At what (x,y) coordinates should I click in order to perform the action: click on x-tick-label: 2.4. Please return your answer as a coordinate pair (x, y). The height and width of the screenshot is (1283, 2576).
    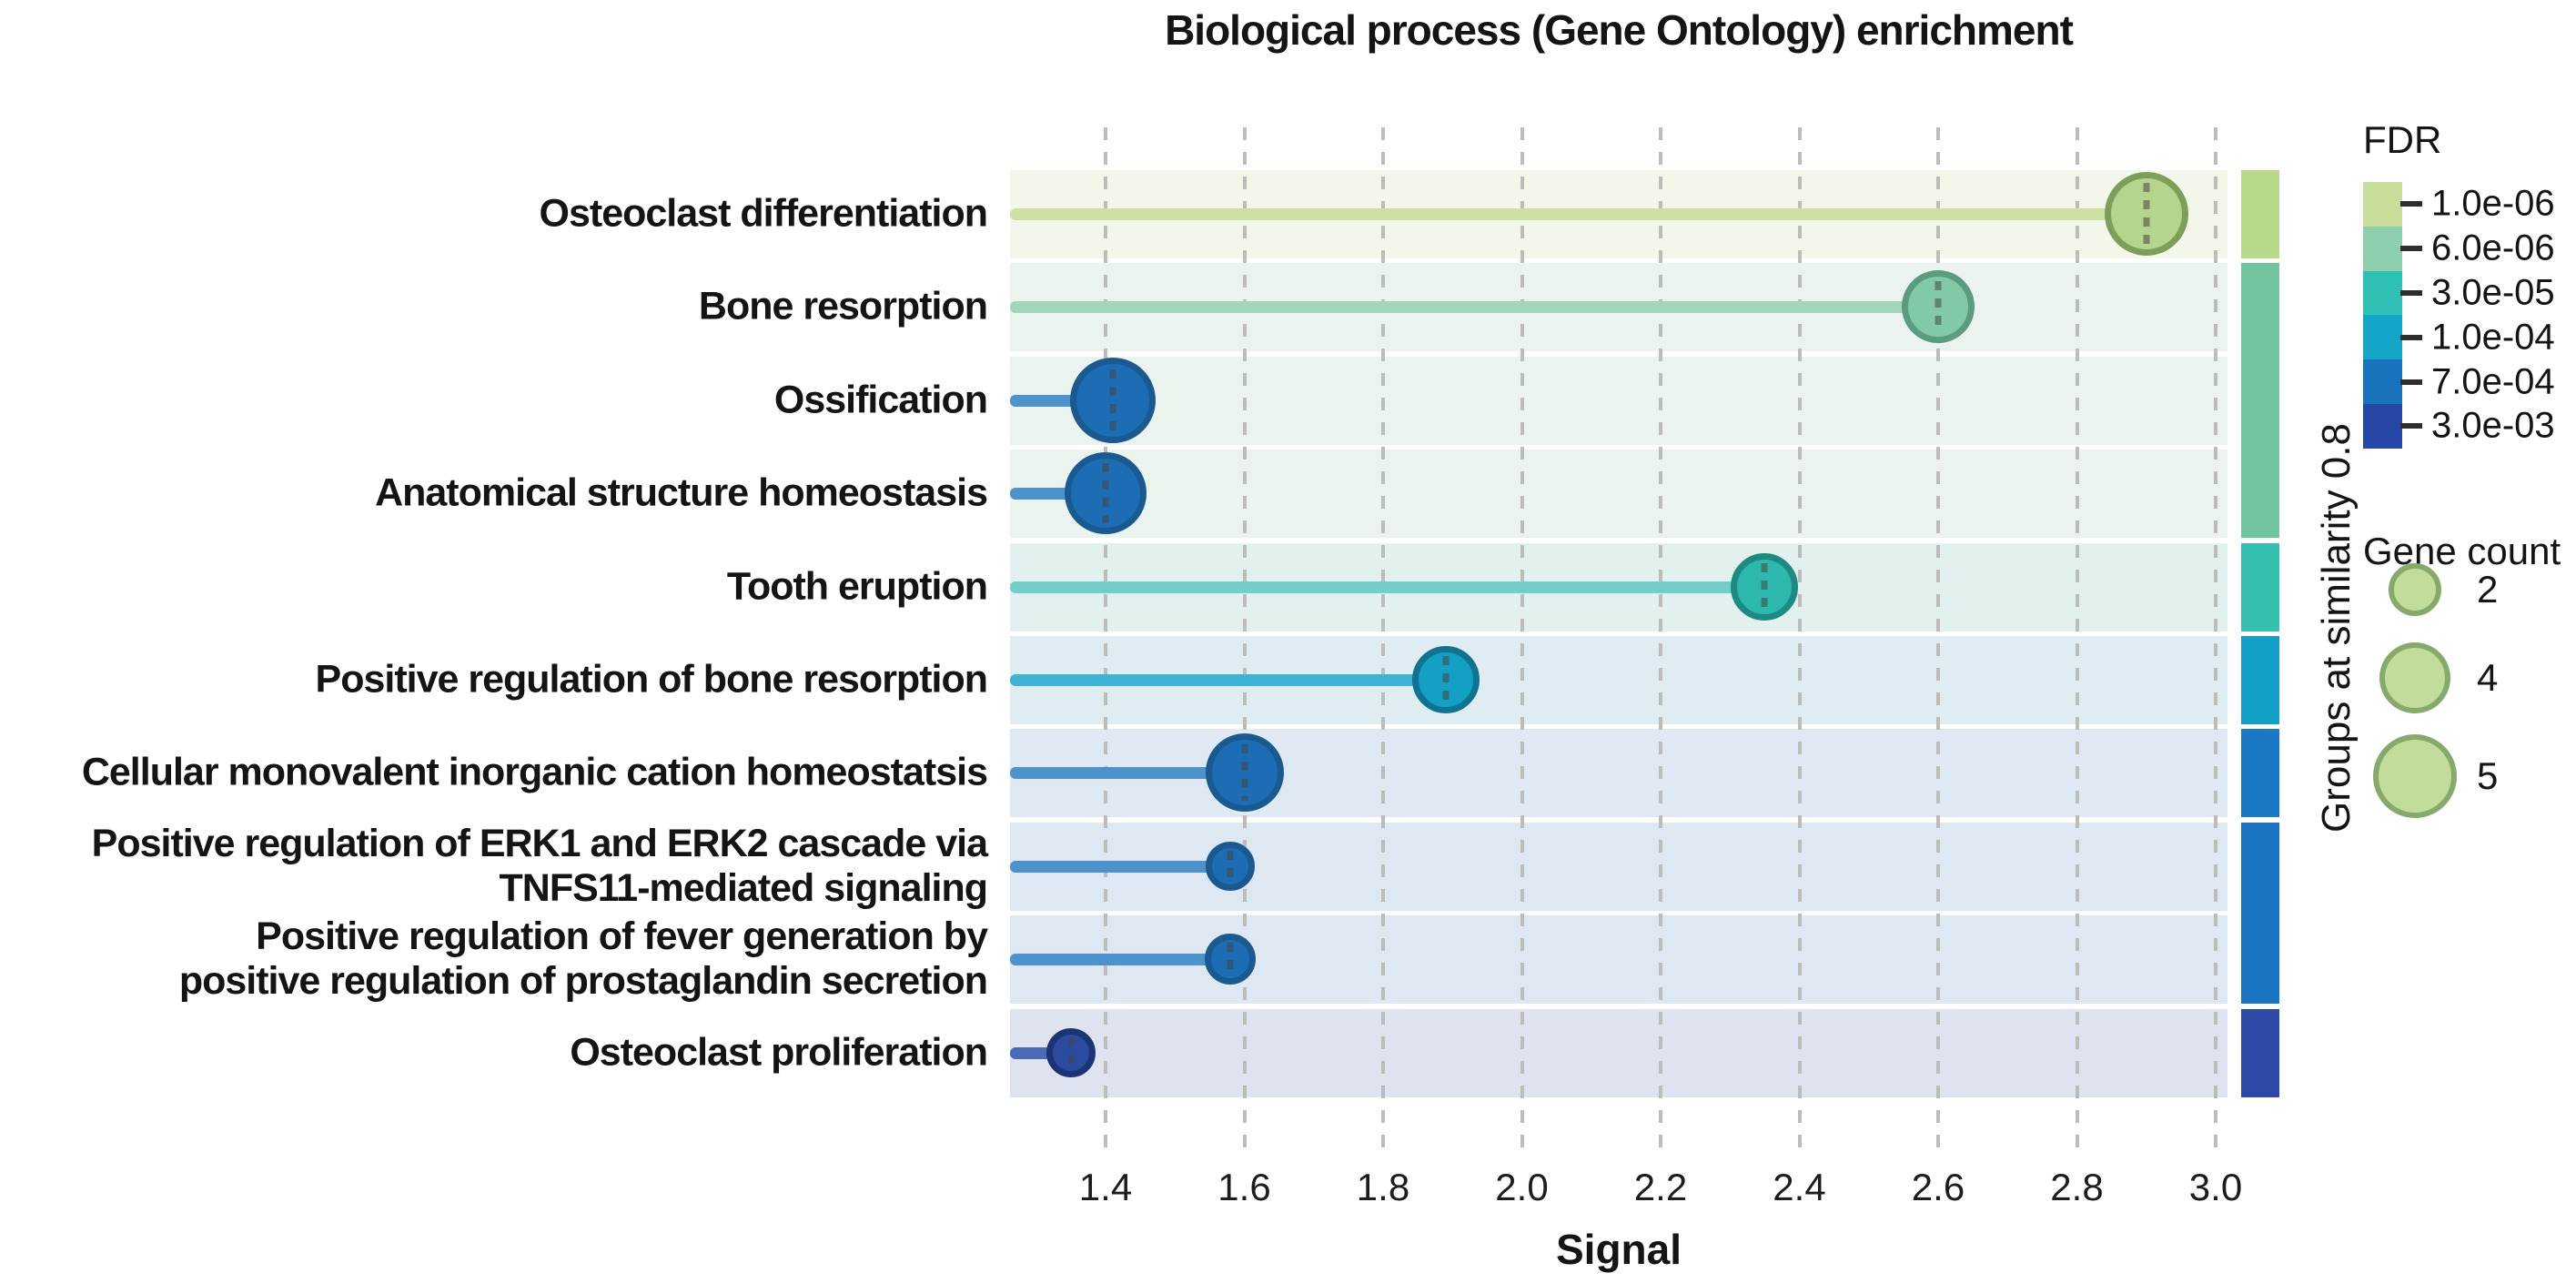
    Looking at the image, I should click on (1799, 1187).